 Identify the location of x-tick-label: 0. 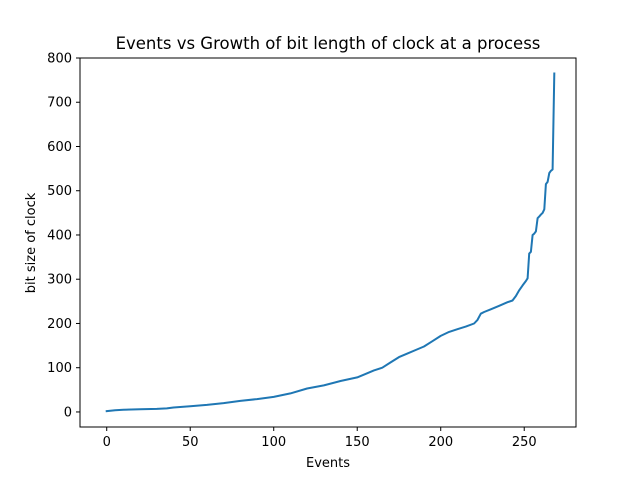
(107, 442).